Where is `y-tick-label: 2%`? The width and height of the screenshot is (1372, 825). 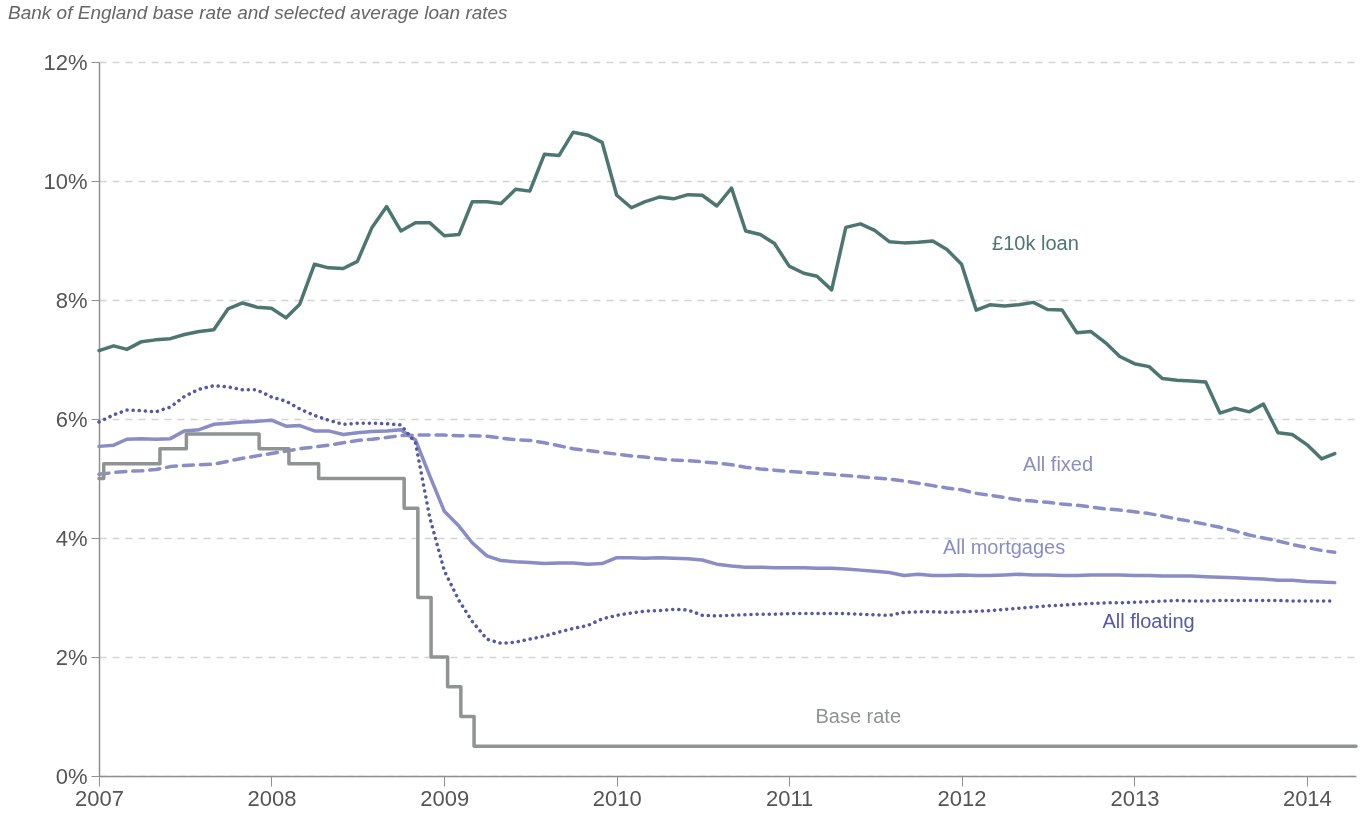
y-tick-label: 2% is located at coordinates (71, 657).